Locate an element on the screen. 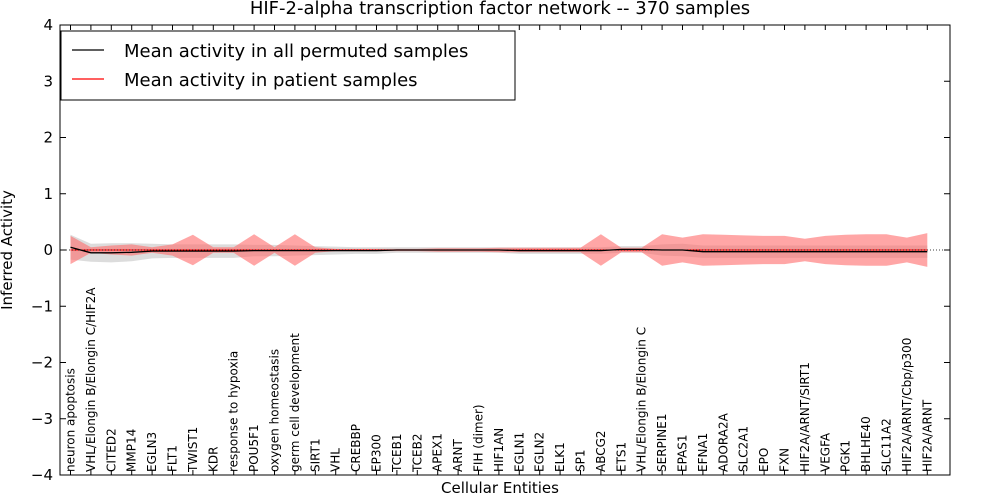 This screenshot has width=1000, height=504. x-tick-label: EGLN3 is located at coordinates (152, 452).